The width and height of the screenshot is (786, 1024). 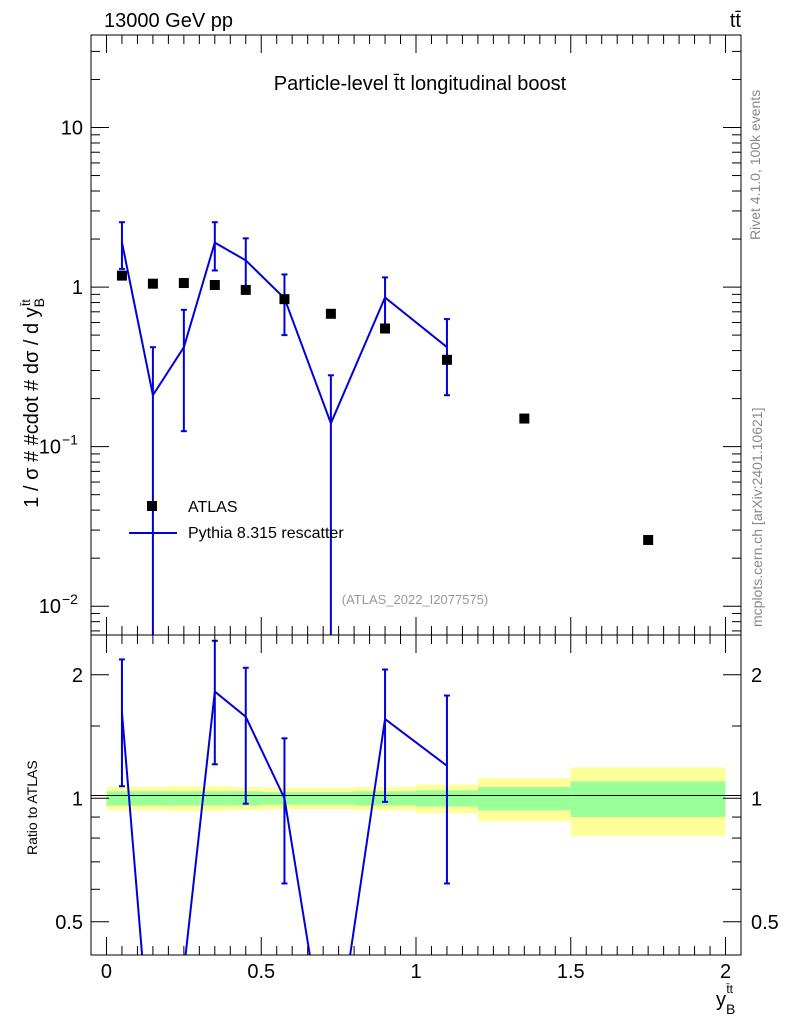 What do you see at coordinates (77, 676) in the screenshot?
I see `ratio-ytick-label-left: 2` at bounding box center [77, 676].